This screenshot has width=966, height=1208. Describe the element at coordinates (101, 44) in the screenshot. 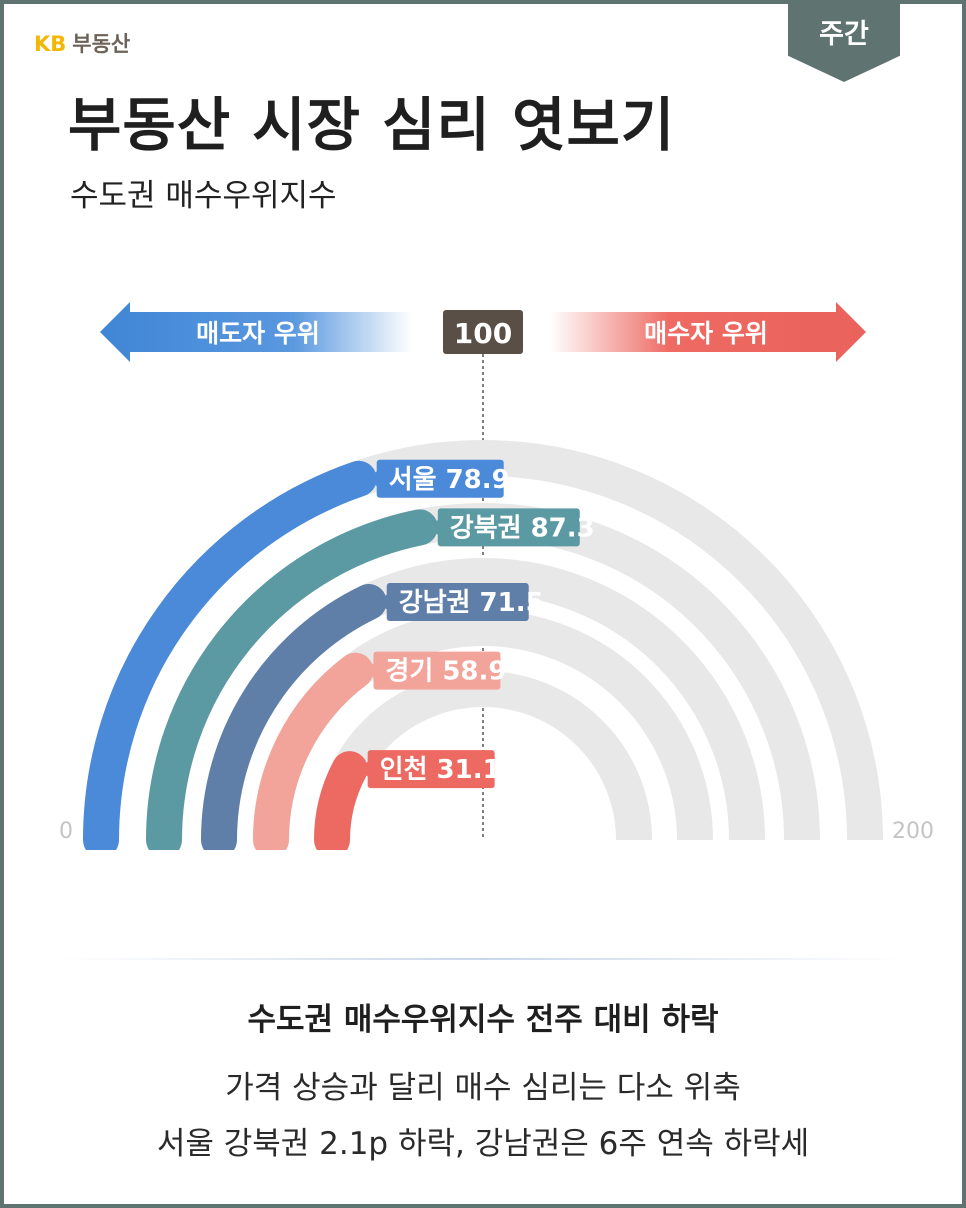

I see `brand-name: 부동산` at that location.